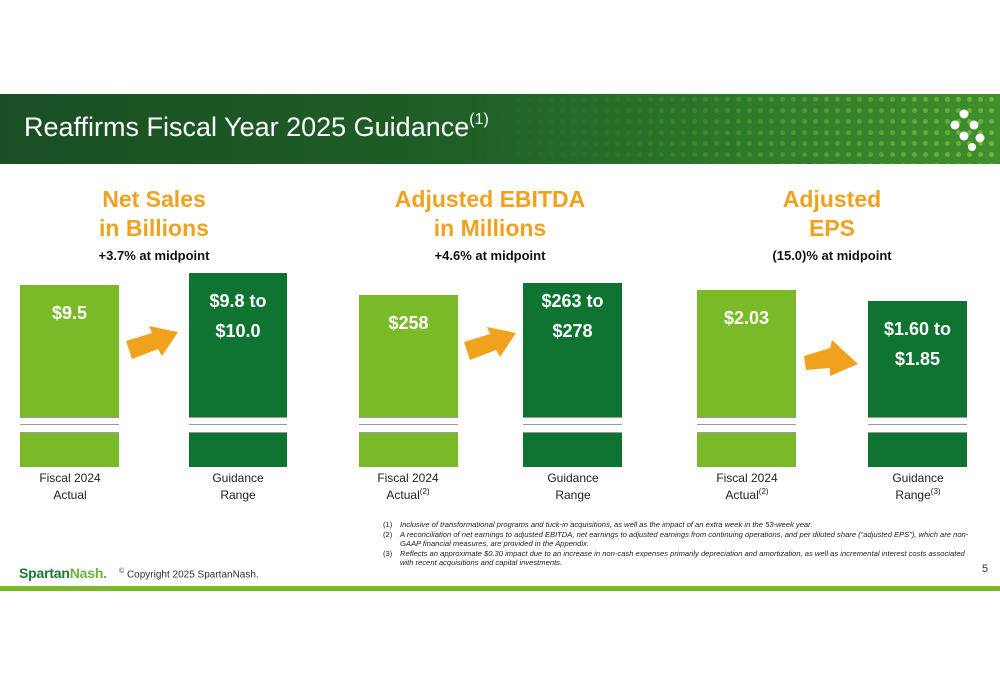  What do you see at coordinates (70, 487) in the screenshot?
I see `net-sales-actual-label: Fiscal 2024 Actual` at bounding box center [70, 487].